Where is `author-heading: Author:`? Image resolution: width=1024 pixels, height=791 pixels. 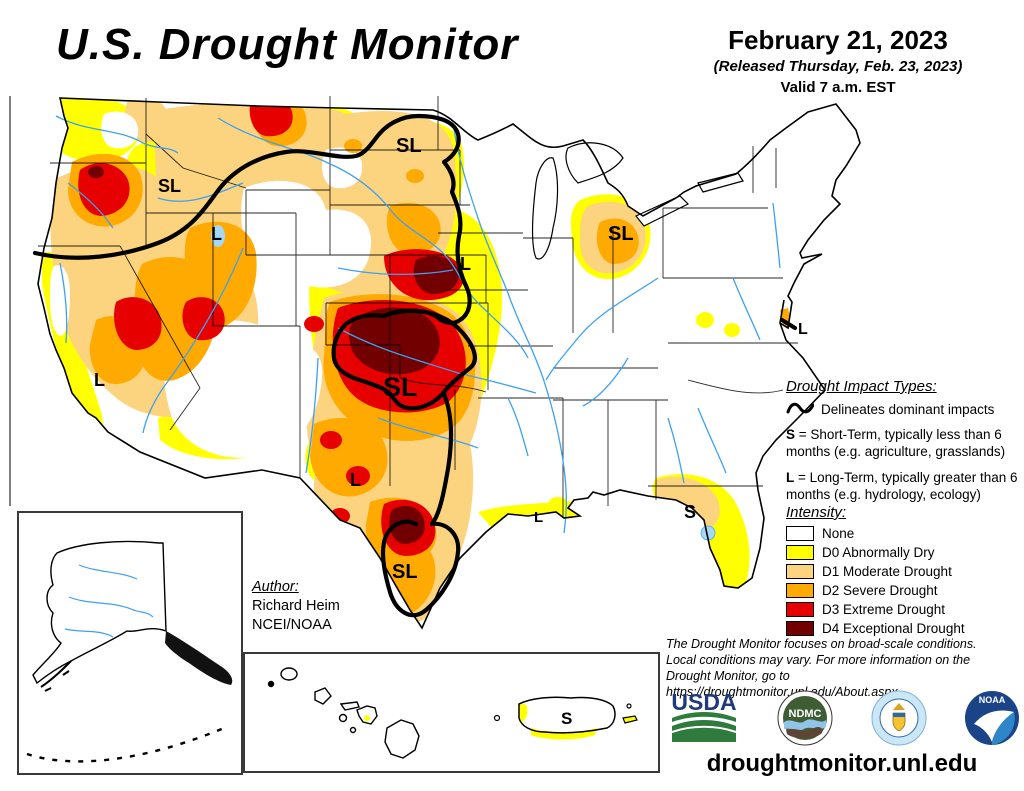
author-heading: Author: is located at coordinates (275, 587).